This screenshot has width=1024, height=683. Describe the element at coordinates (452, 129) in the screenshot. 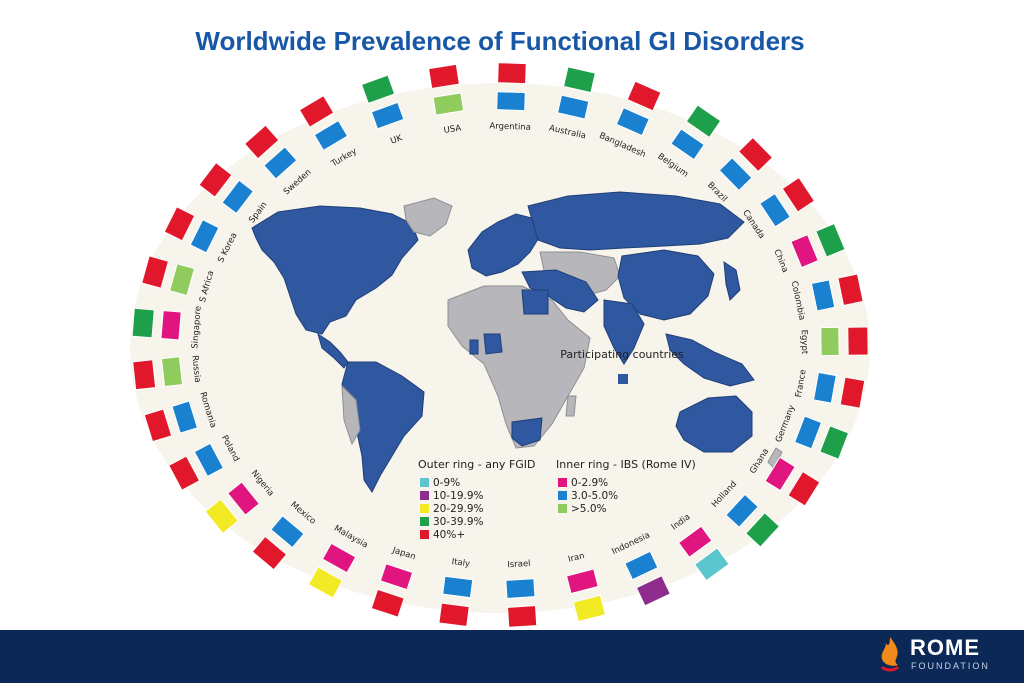

I see `country-label: USA` at that location.